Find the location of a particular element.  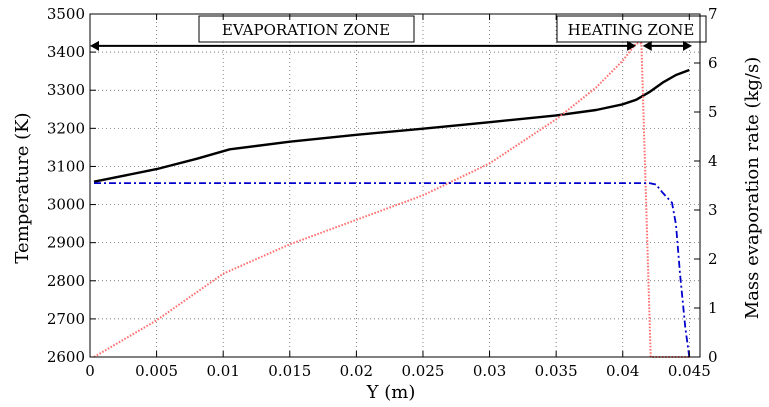

y-left-tick-label: 3000 is located at coordinates (66, 205).